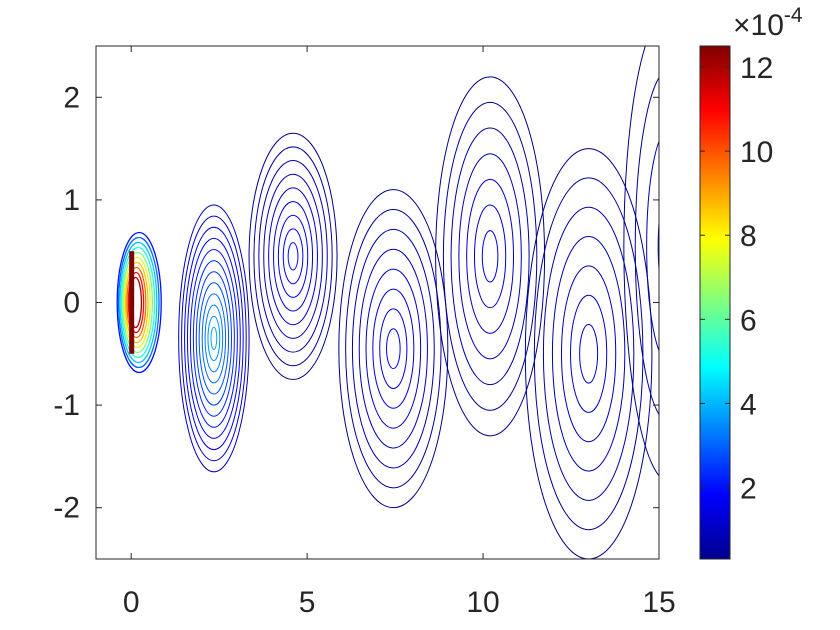 The height and width of the screenshot is (630, 840). I want to click on y-tick-label: 1, so click(71, 200).